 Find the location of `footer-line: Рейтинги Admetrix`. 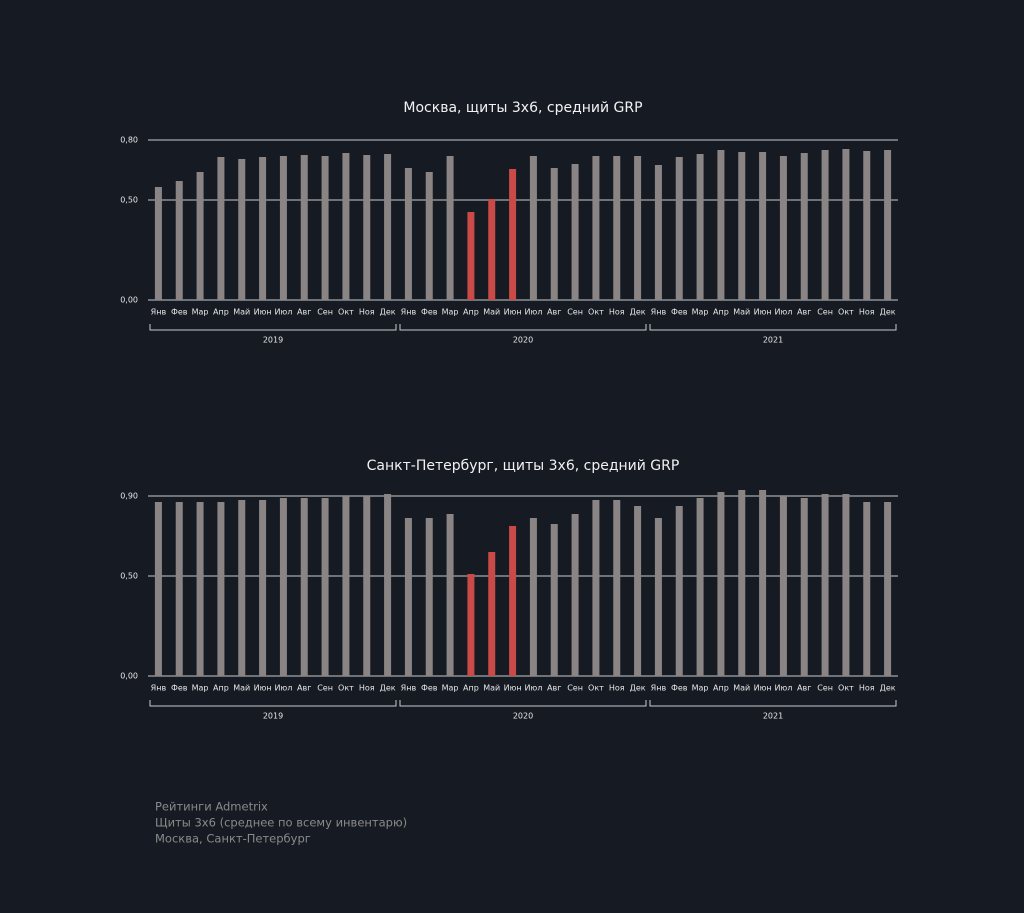

footer-line: Рейтинги Admetrix is located at coordinates (211, 807).